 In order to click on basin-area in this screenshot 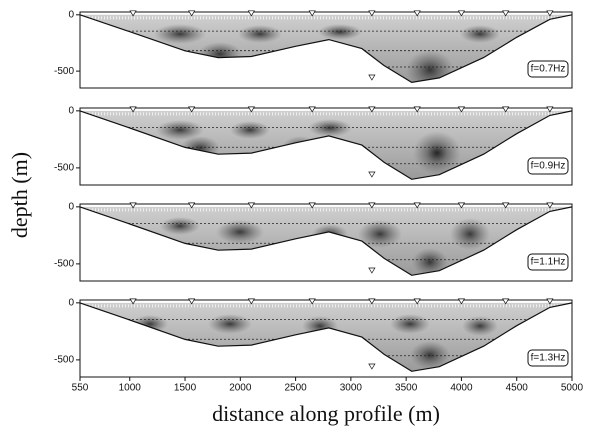, I will do `click(326, 241)`.